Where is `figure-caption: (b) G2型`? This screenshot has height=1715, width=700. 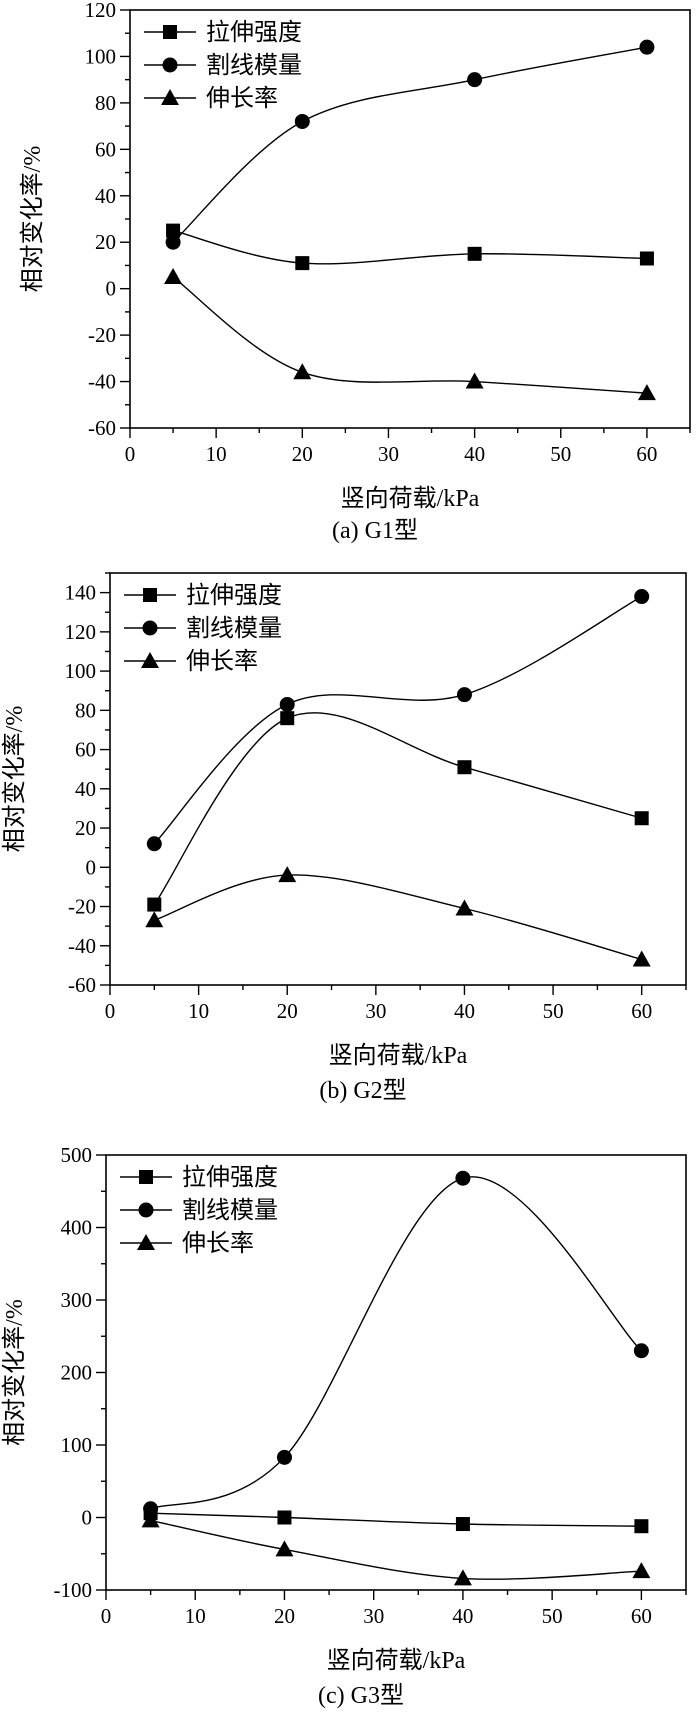
figure-caption: (b) G2型 is located at coordinates (362, 1090).